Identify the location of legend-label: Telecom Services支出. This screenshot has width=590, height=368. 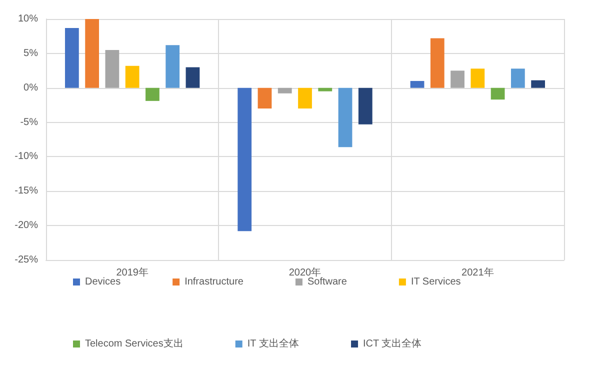
(134, 344).